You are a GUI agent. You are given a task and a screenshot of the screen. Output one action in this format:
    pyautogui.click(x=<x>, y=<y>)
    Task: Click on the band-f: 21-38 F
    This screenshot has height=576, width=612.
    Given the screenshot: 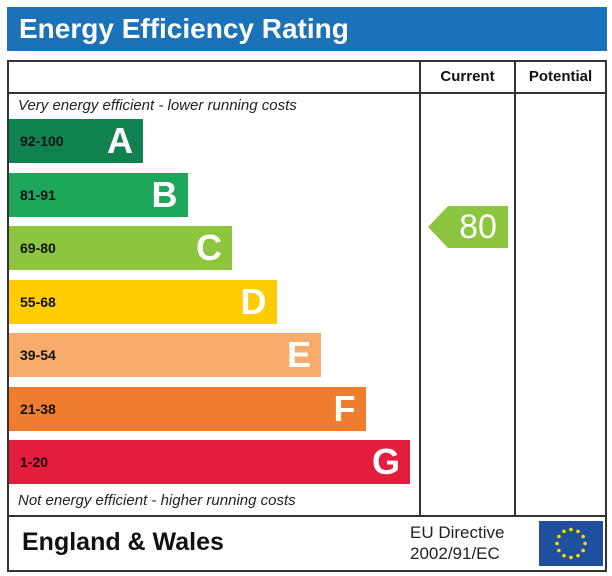 What is the action you would take?
    pyautogui.click(x=187, y=408)
    